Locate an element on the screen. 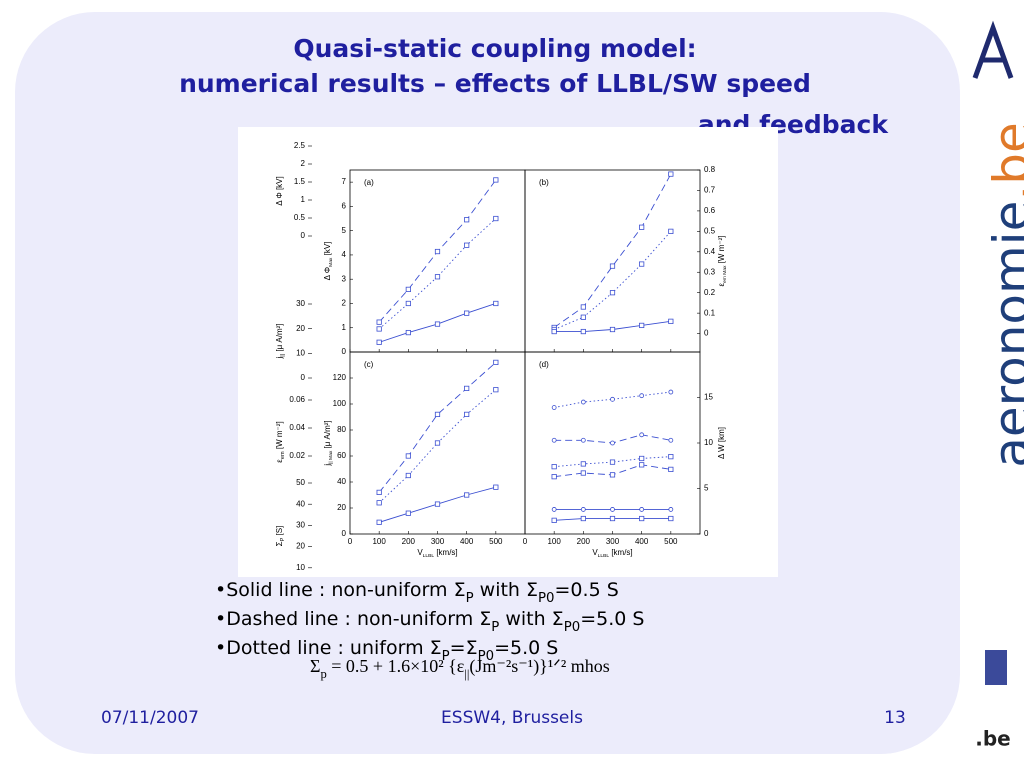 This screenshot has height=768, width=1024. logo-suffix: .be is located at coordinates (1003, 161).